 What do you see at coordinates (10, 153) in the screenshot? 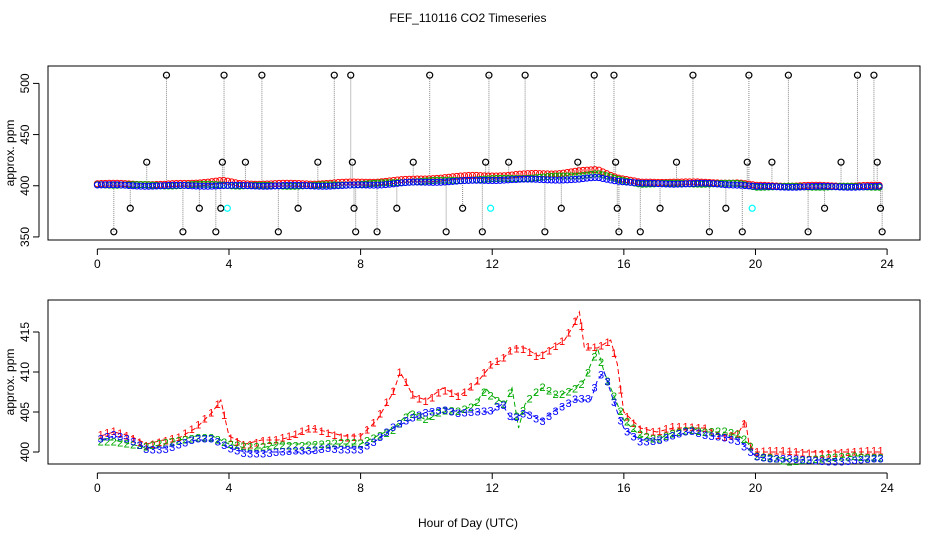
I see `top-y-axis-label: approx. ppm` at bounding box center [10, 153].